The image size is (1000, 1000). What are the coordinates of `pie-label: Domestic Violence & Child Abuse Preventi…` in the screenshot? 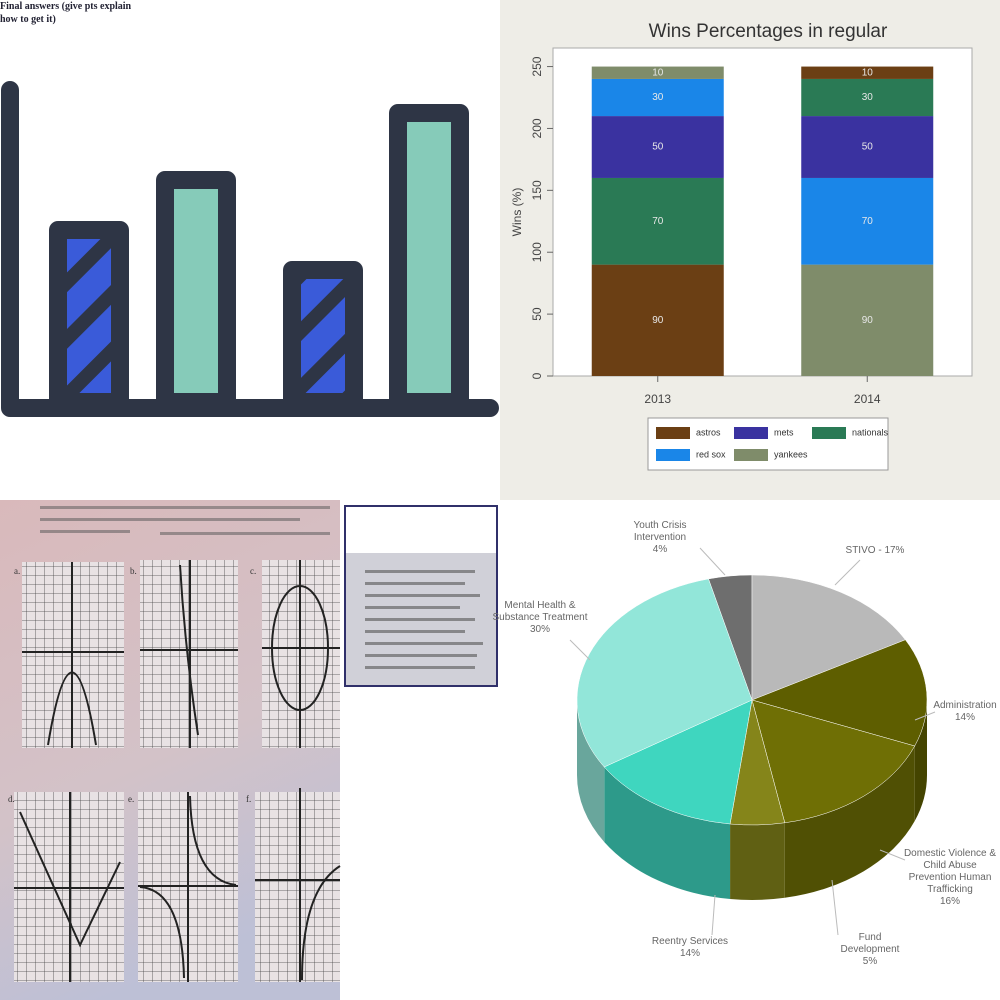 It's located at (950, 878).